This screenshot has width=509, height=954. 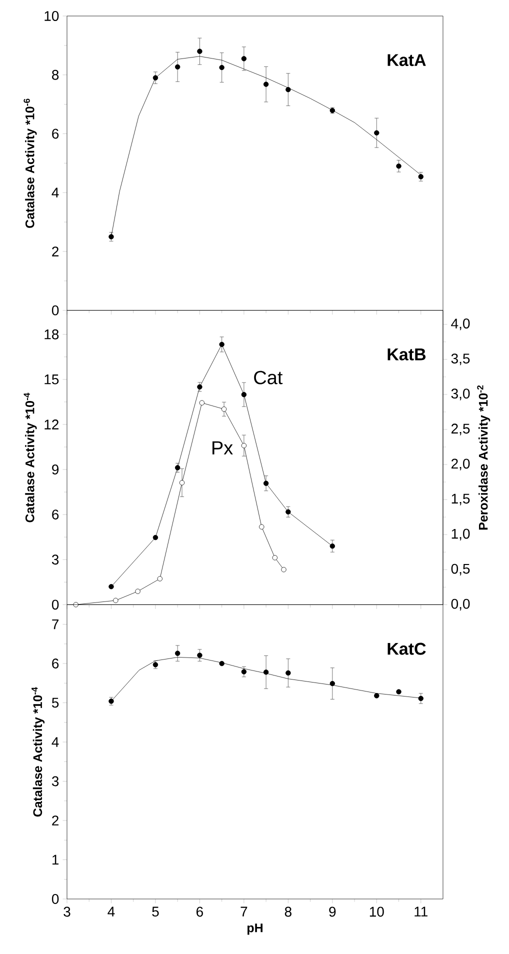 What do you see at coordinates (254, 929) in the screenshot?
I see `x-axis-title: pH` at bounding box center [254, 929].